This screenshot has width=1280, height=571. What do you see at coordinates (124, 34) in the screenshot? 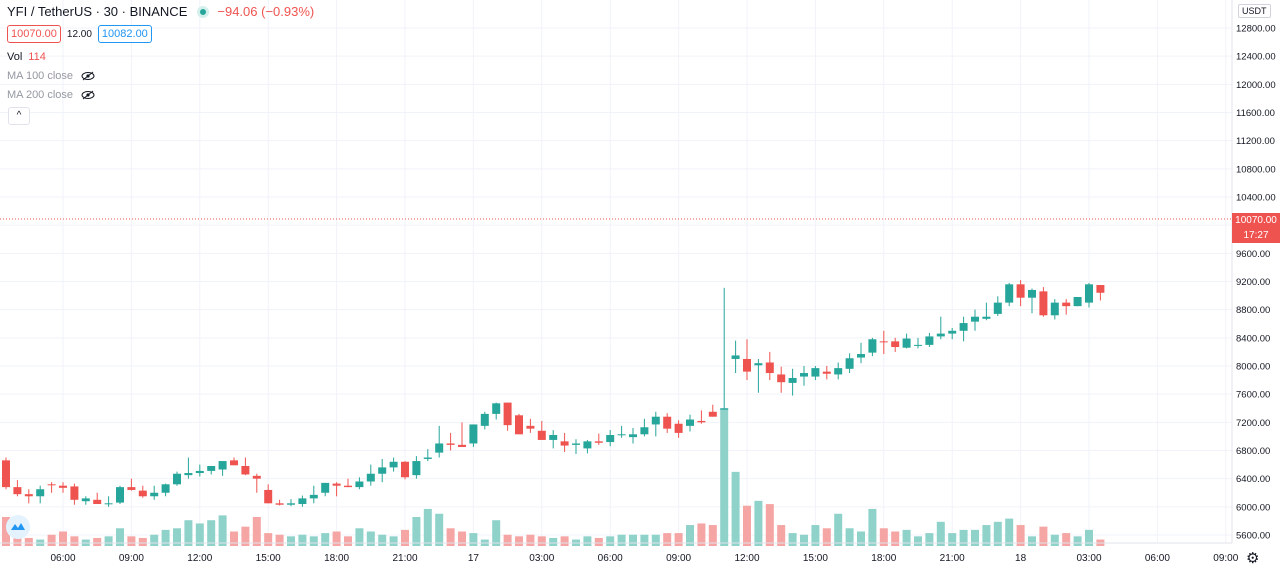
I see `buy-button: 10082.00` at bounding box center [124, 34].